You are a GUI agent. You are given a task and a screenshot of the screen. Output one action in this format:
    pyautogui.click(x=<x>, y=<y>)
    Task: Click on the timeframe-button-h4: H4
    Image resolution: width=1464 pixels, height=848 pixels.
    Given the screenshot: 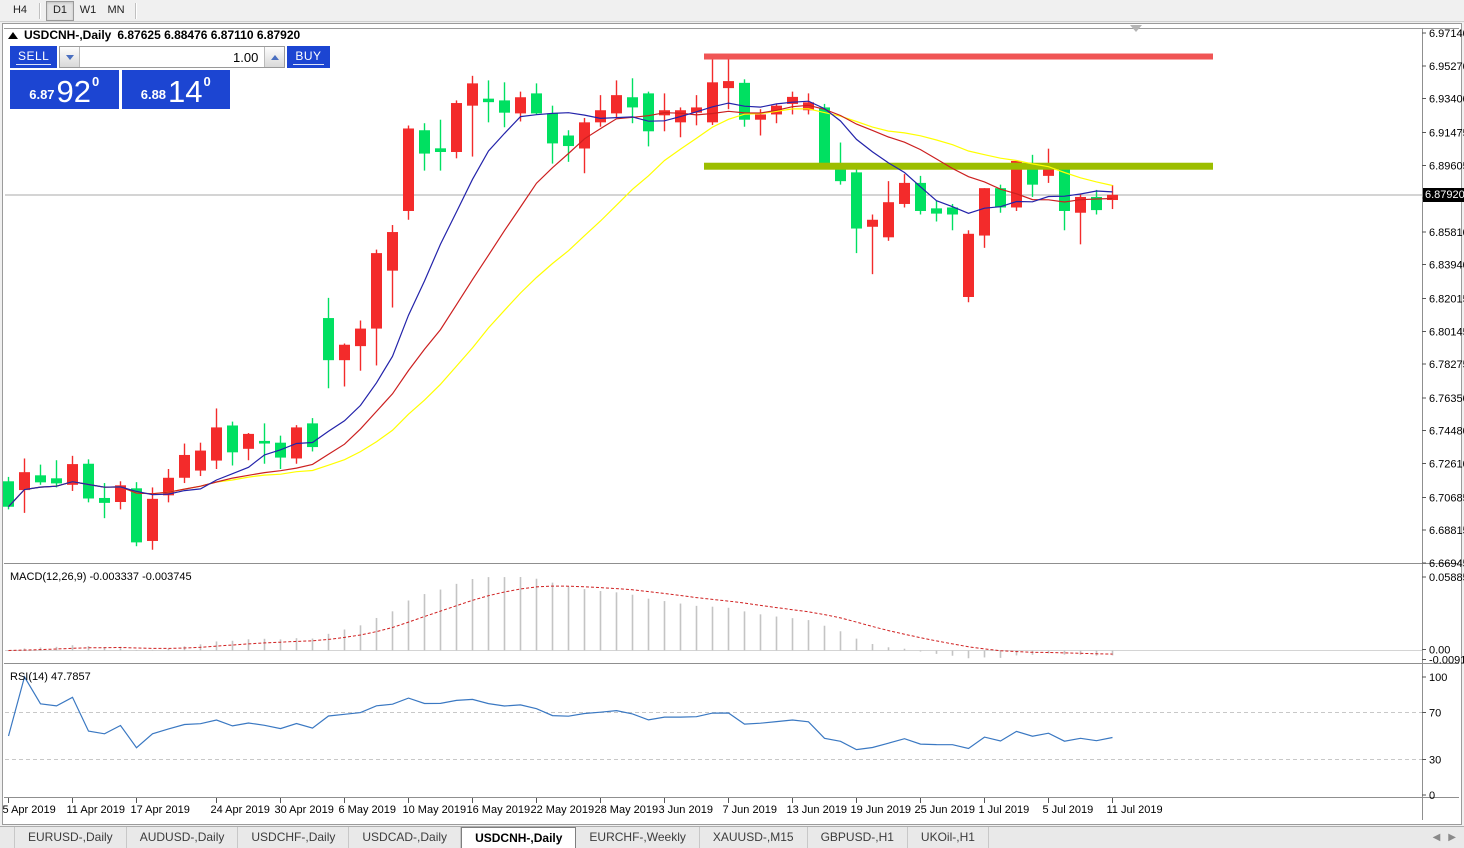 What is the action you would take?
    pyautogui.click(x=20, y=9)
    